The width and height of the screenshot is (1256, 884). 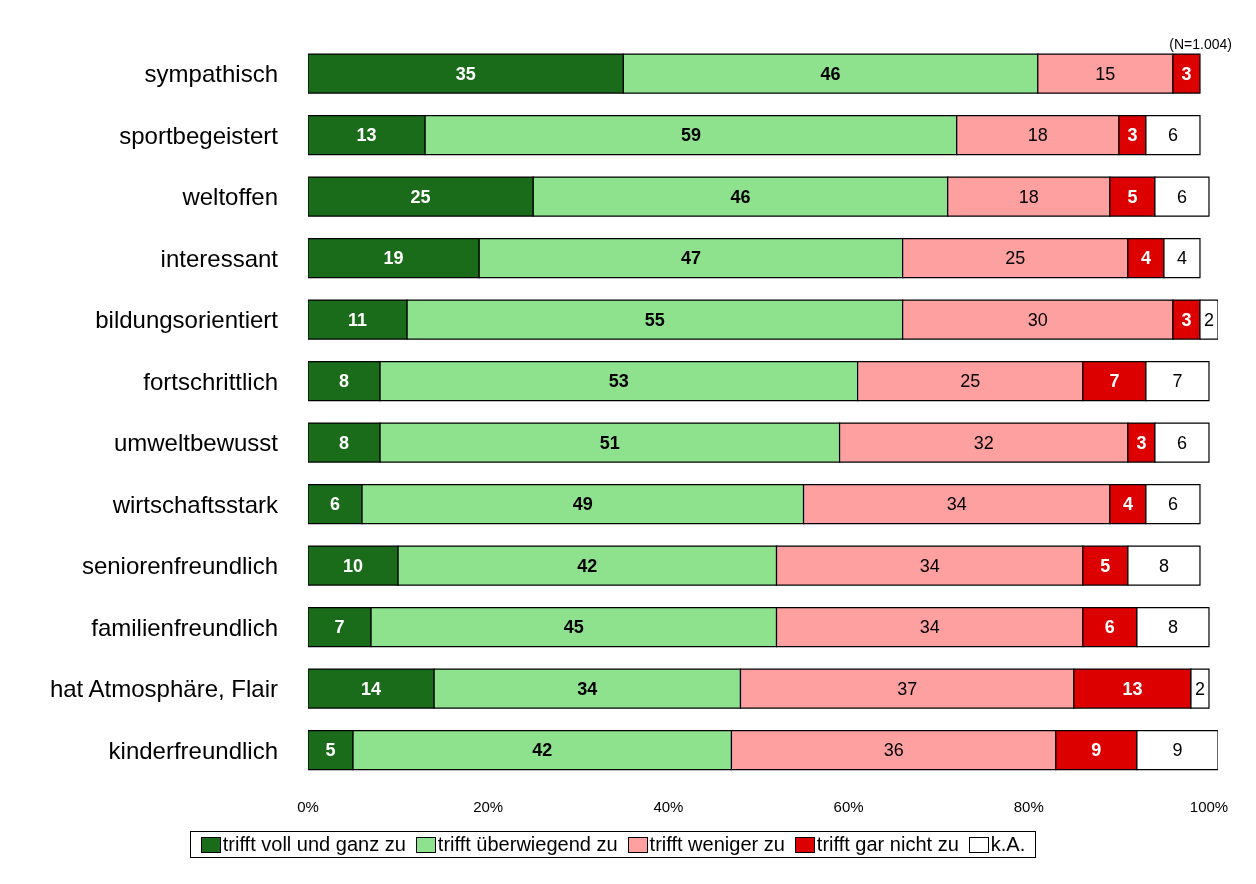 I want to click on data-label: 55, so click(x=654, y=319).